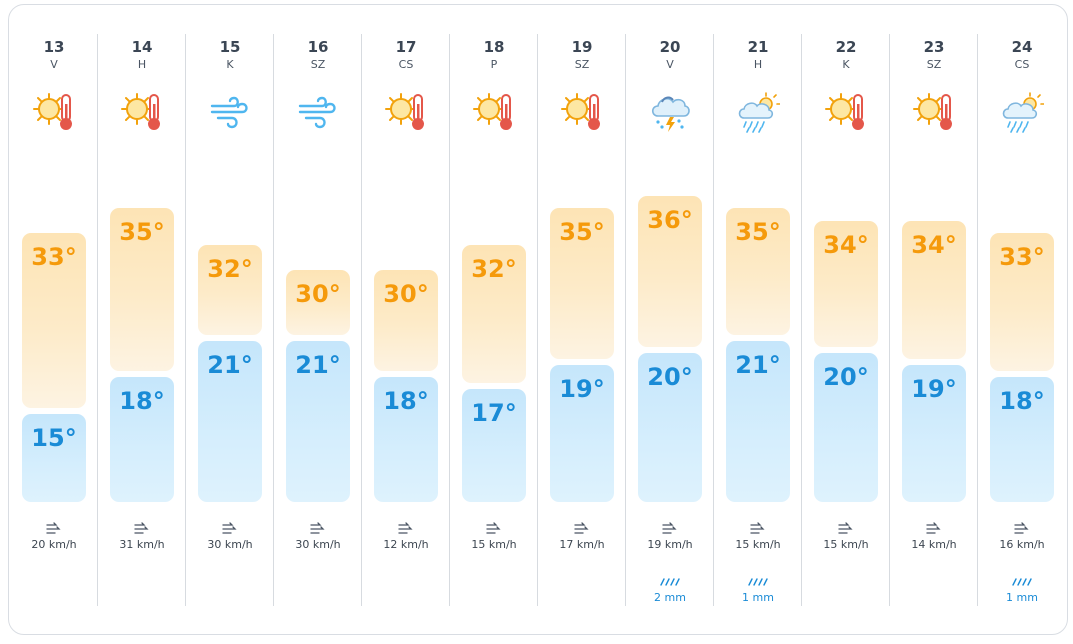 This screenshot has height=644, width=1073. Describe the element at coordinates (54, 437) in the screenshot. I see `min-temp: 15°` at that location.